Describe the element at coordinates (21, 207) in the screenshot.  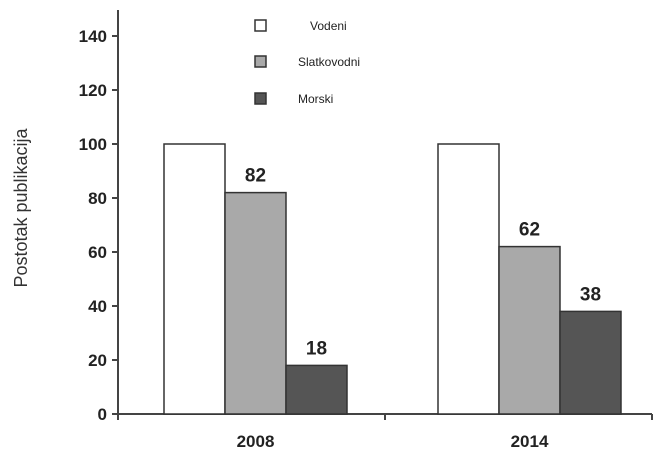
I see `y-axis-title: Postotak publikacija` at that location.